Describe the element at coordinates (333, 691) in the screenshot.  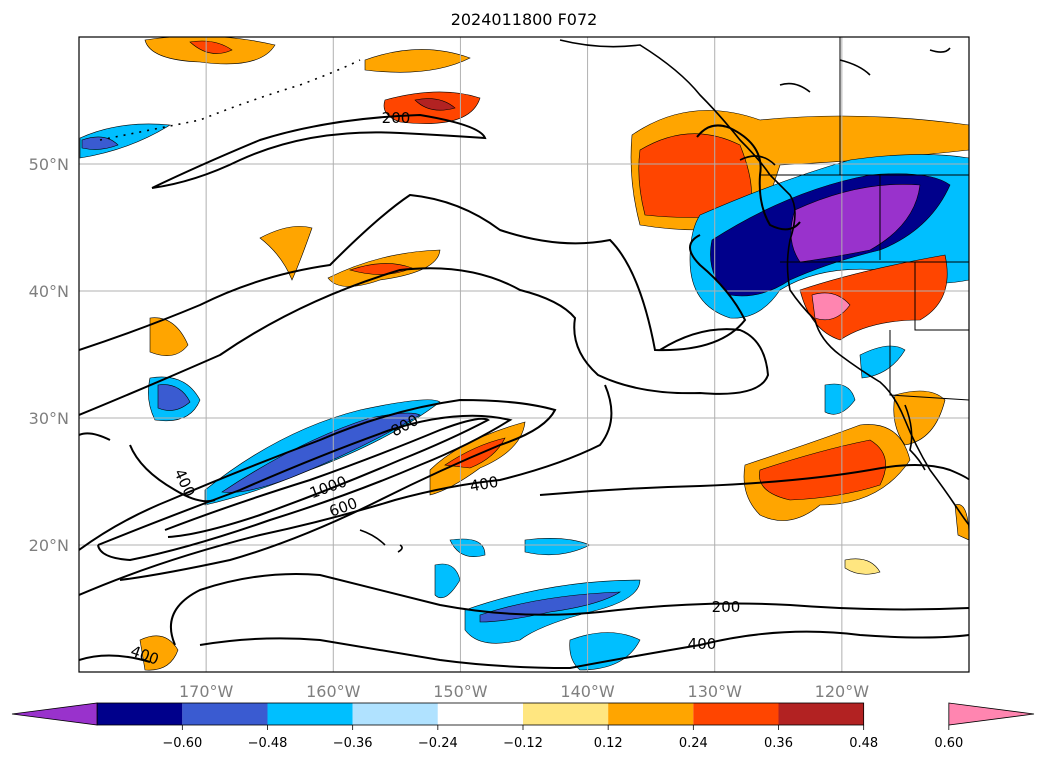
I see `lon-tick-label: 160°W` at that location.